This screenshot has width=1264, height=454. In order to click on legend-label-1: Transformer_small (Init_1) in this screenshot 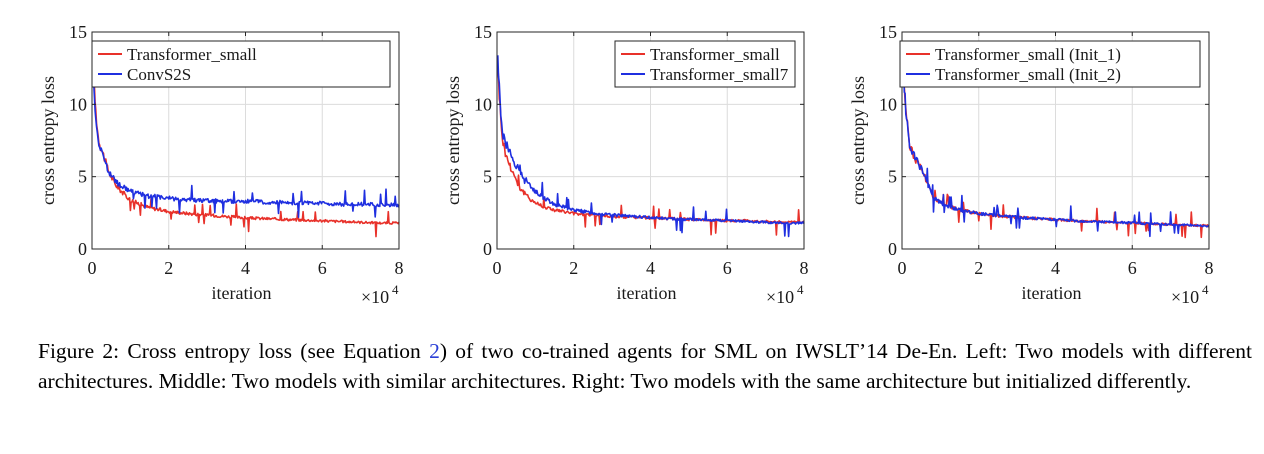, I will do `click(1028, 54)`.